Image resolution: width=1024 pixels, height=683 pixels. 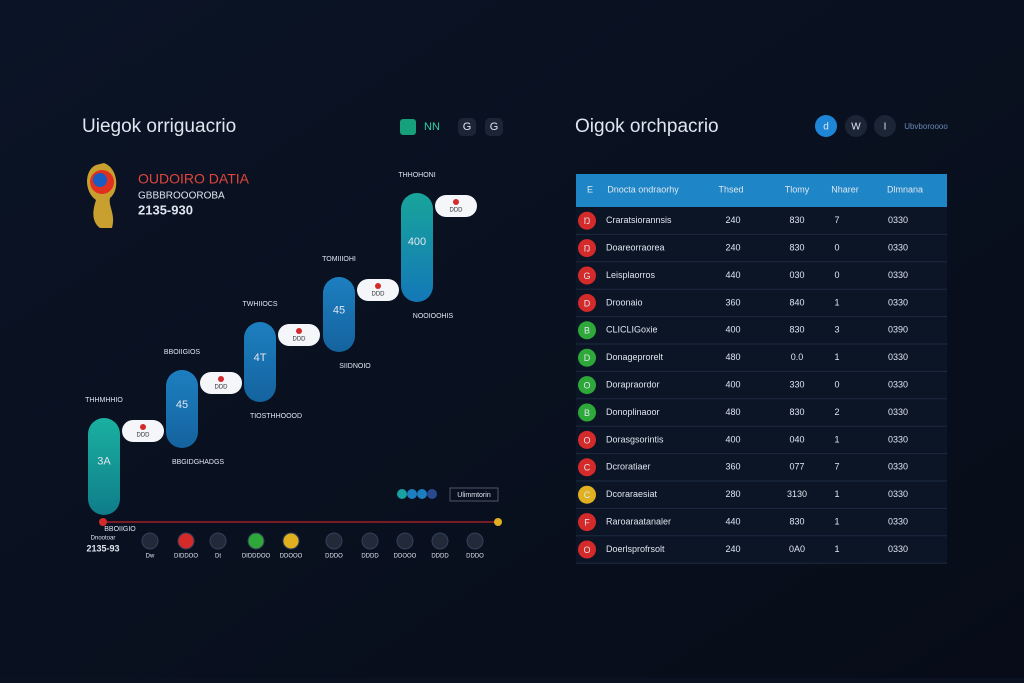 What do you see at coordinates (628, 467) in the screenshot?
I see `table-cell: Dcroratiaer` at bounding box center [628, 467].